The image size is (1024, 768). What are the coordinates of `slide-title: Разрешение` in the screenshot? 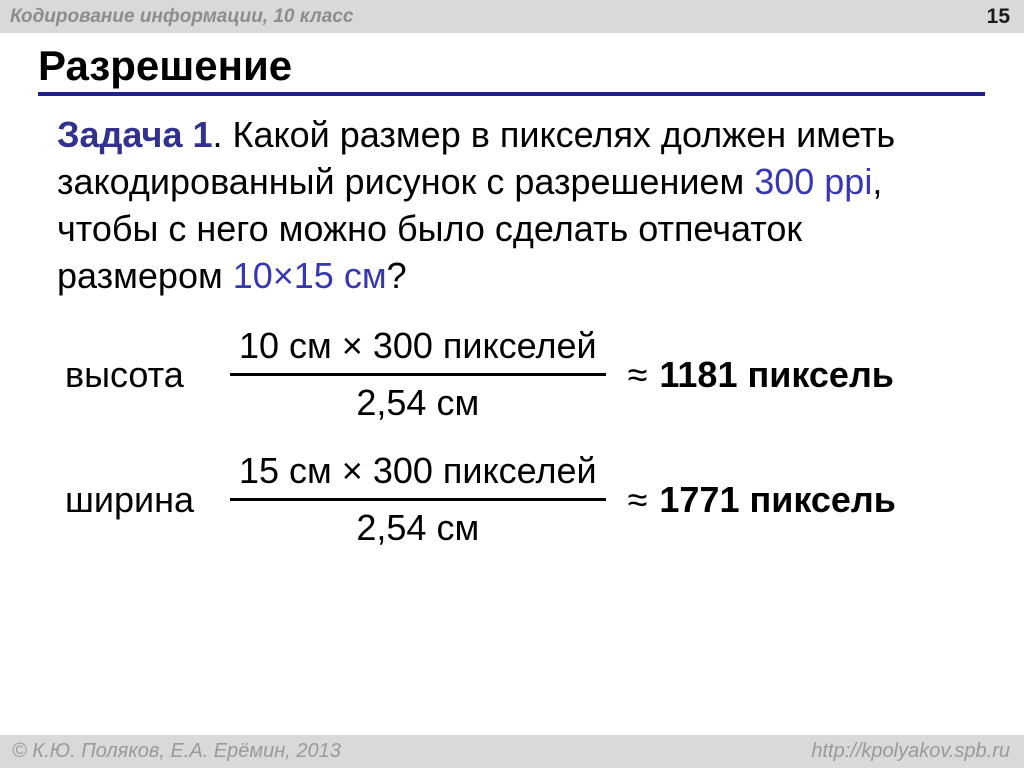 It's located at (165, 65).